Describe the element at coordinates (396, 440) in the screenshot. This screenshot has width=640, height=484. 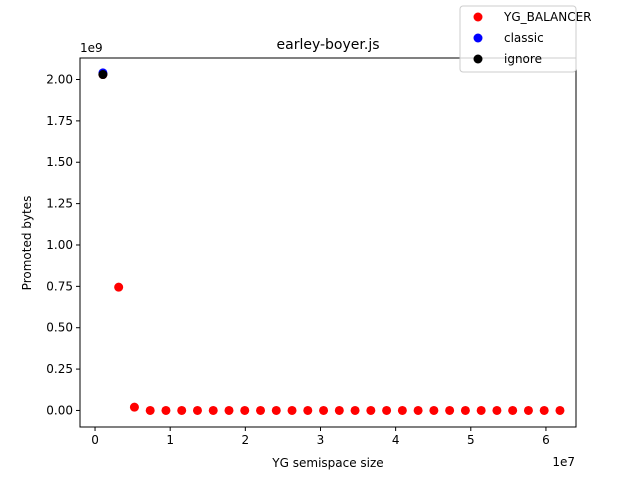
I see `x-tick-label: 4` at that location.